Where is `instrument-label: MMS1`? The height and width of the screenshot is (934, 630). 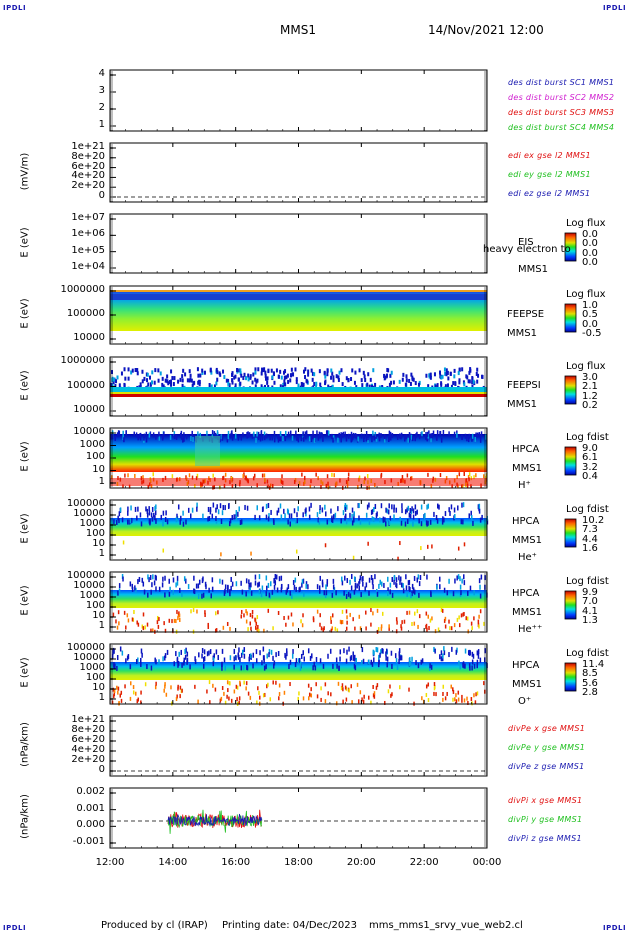
instrument-label: MMS1 is located at coordinates (522, 404).